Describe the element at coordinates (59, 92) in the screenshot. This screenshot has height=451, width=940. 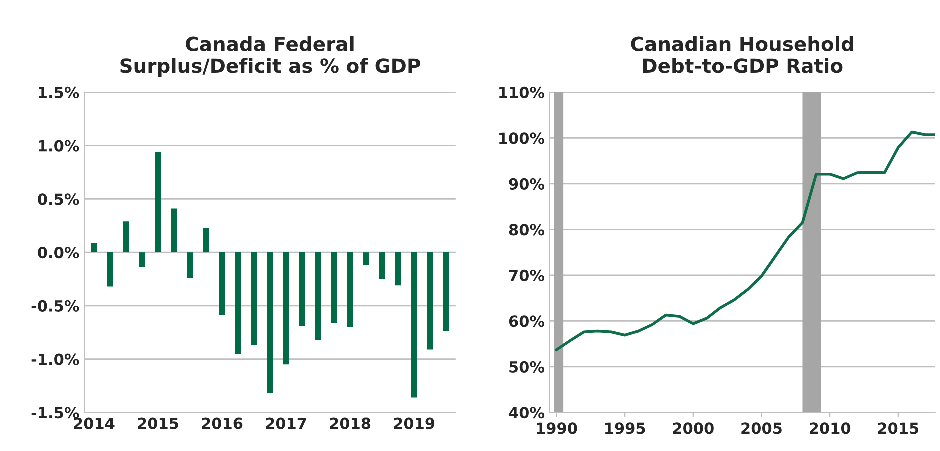
I see `y-tick-label: 1.5%` at that location.